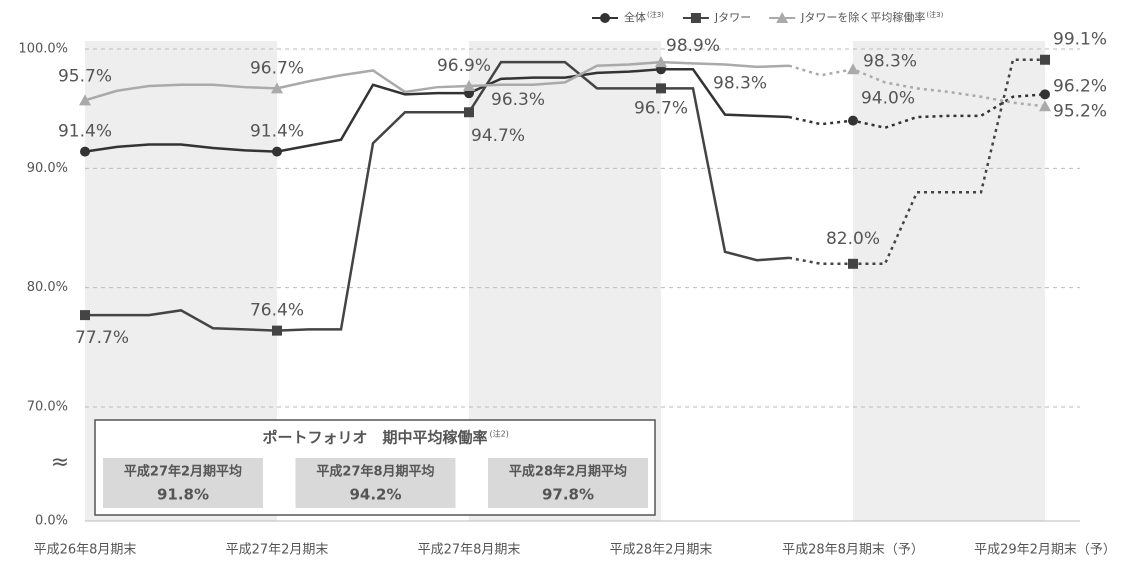 This screenshot has height=563, width=1124. What do you see at coordinates (949, 281) in the screenshot?
I see `band` at bounding box center [949, 281].